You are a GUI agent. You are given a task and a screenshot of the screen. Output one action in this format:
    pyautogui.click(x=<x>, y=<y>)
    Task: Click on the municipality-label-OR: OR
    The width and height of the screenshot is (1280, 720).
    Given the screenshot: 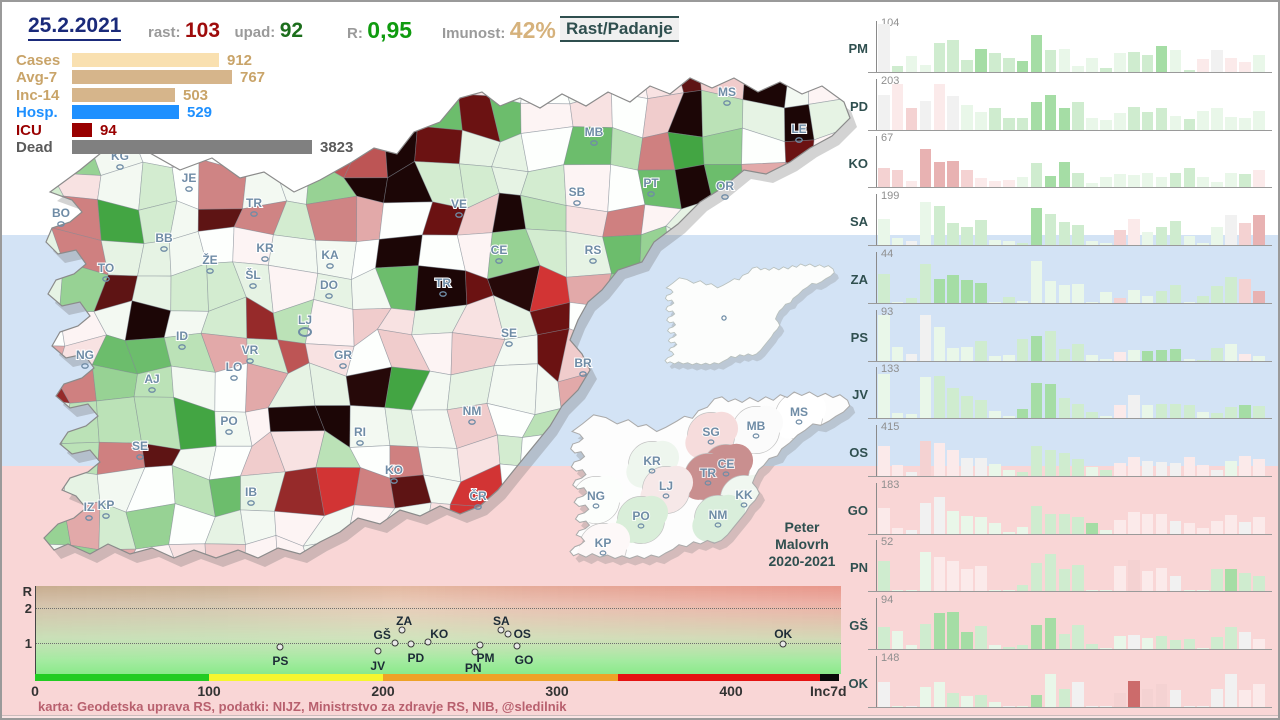 What is the action you would take?
    pyautogui.click(x=725, y=186)
    